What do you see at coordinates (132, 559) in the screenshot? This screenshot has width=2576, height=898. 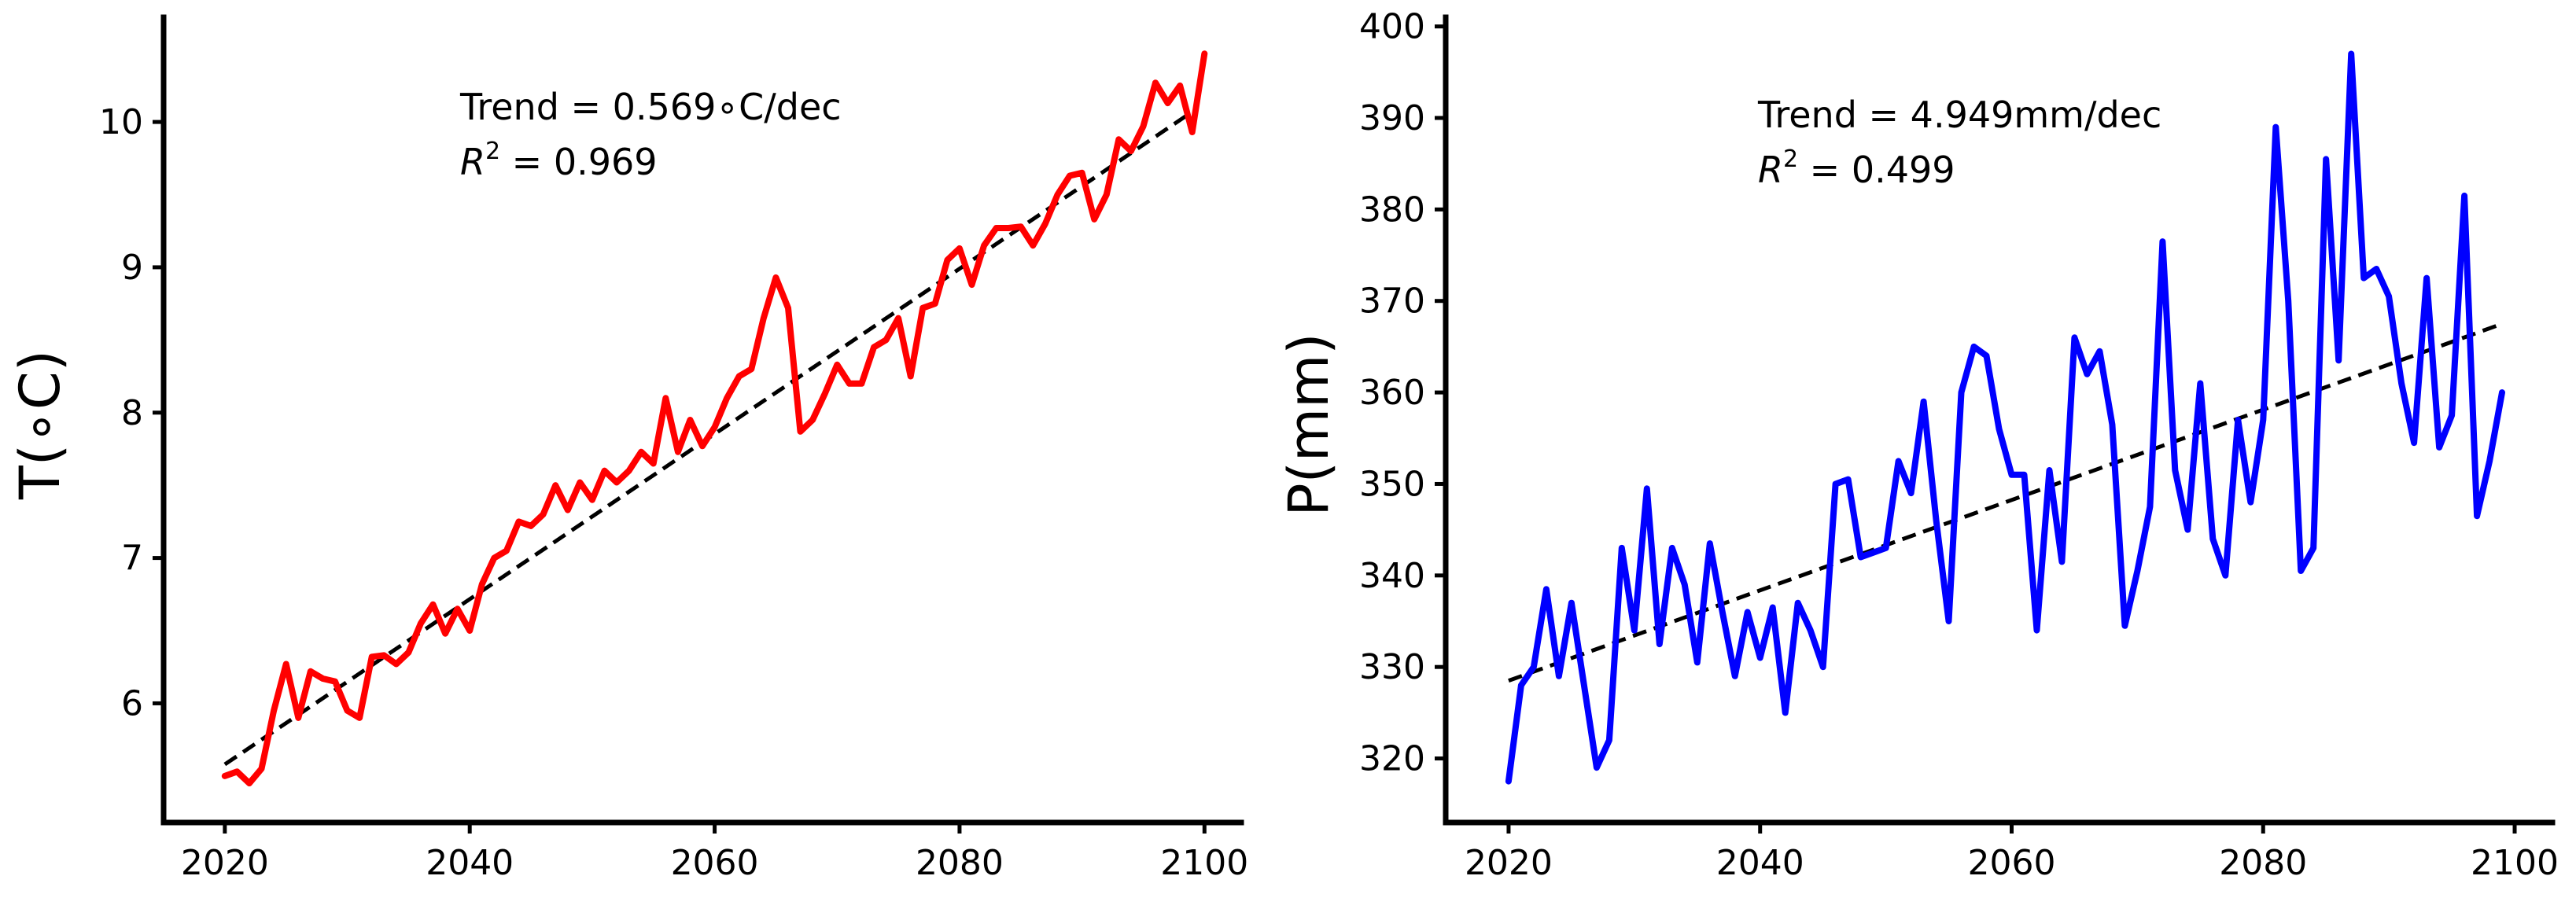 I see `temperature-y-tick-label: 7` at bounding box center [132, 559].